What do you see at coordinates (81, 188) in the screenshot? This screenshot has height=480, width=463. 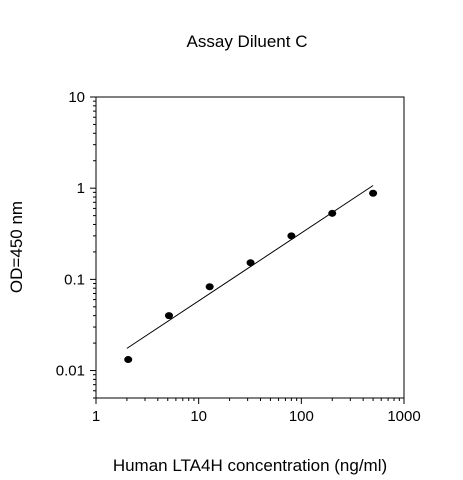 I see `y-tick-label: 1` at bounding box center [81, 188].